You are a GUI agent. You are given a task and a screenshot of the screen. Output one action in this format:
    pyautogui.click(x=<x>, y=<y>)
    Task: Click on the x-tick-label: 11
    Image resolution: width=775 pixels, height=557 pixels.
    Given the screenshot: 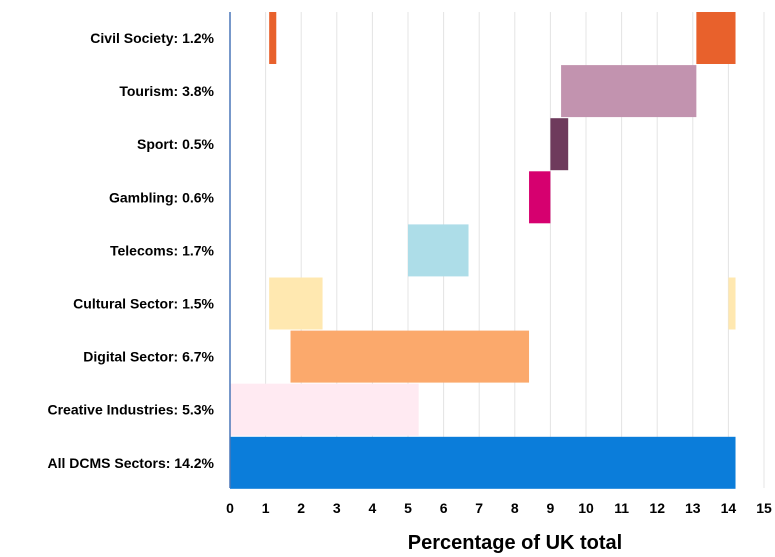 What is the action you would take?
    pyautogui.click(x=621, y=508)
    